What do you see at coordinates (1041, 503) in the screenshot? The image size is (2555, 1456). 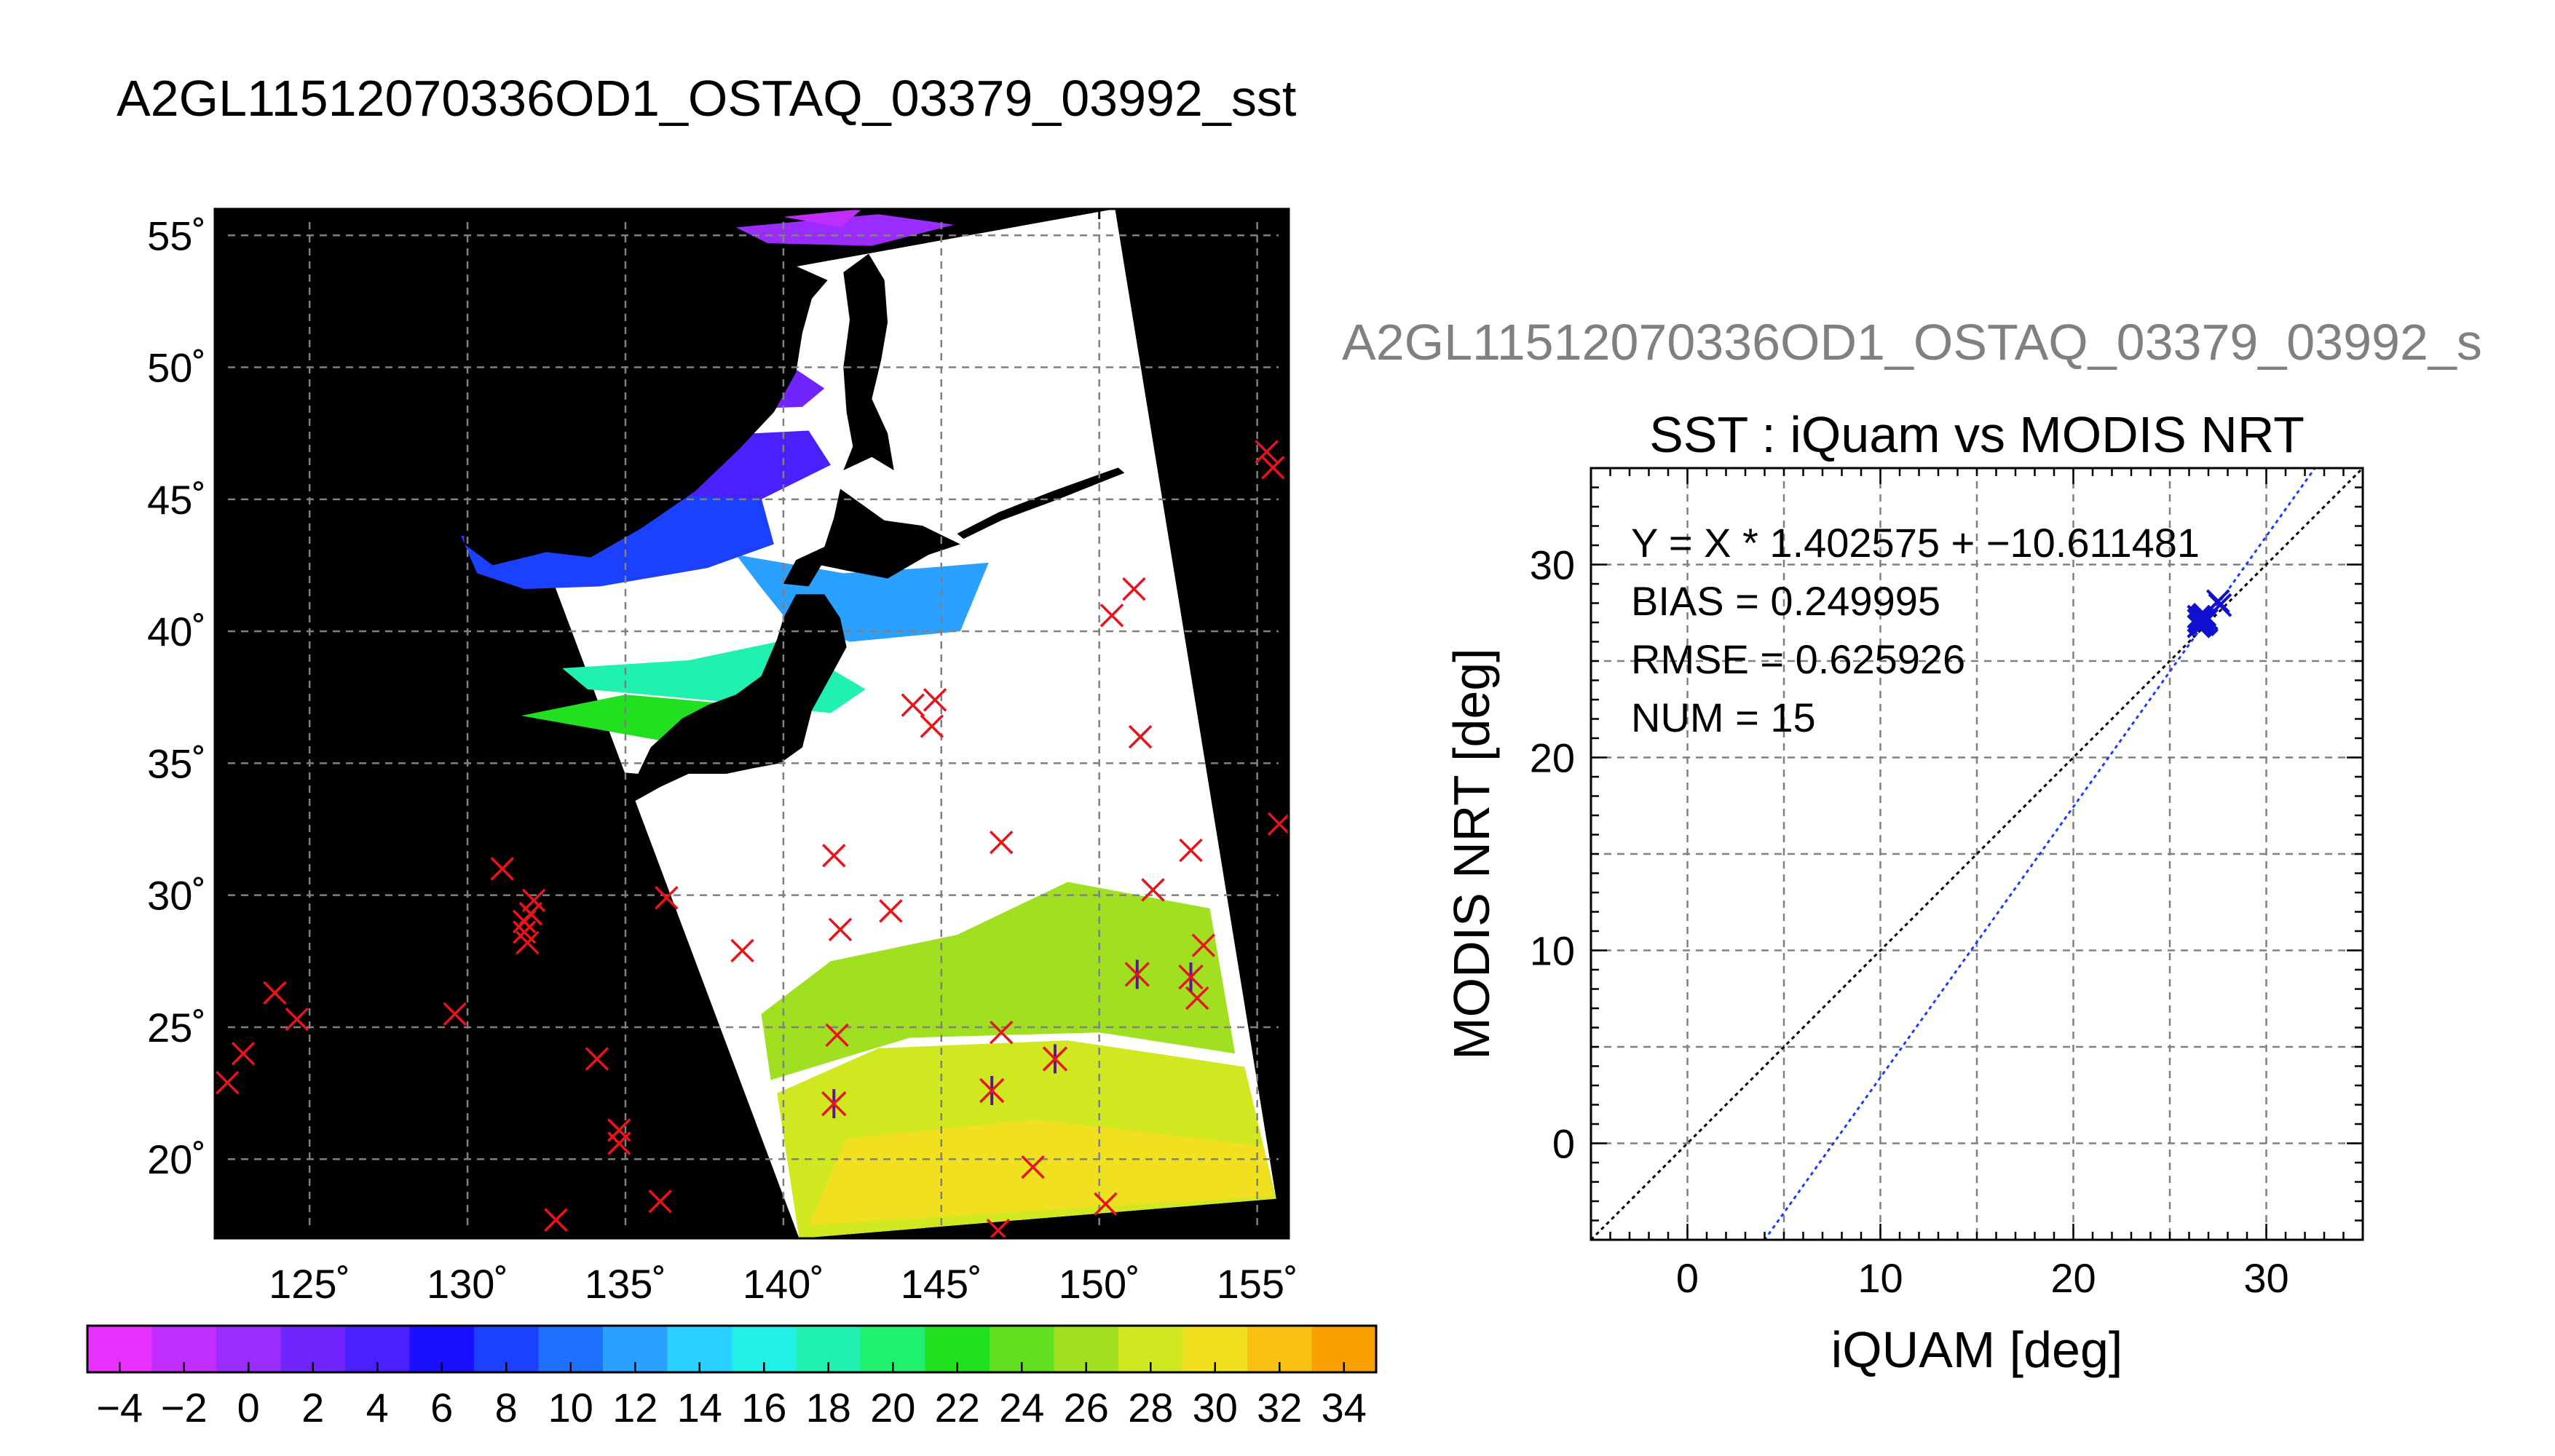 I see `kuril-land` at bounding box center [1041, 503].